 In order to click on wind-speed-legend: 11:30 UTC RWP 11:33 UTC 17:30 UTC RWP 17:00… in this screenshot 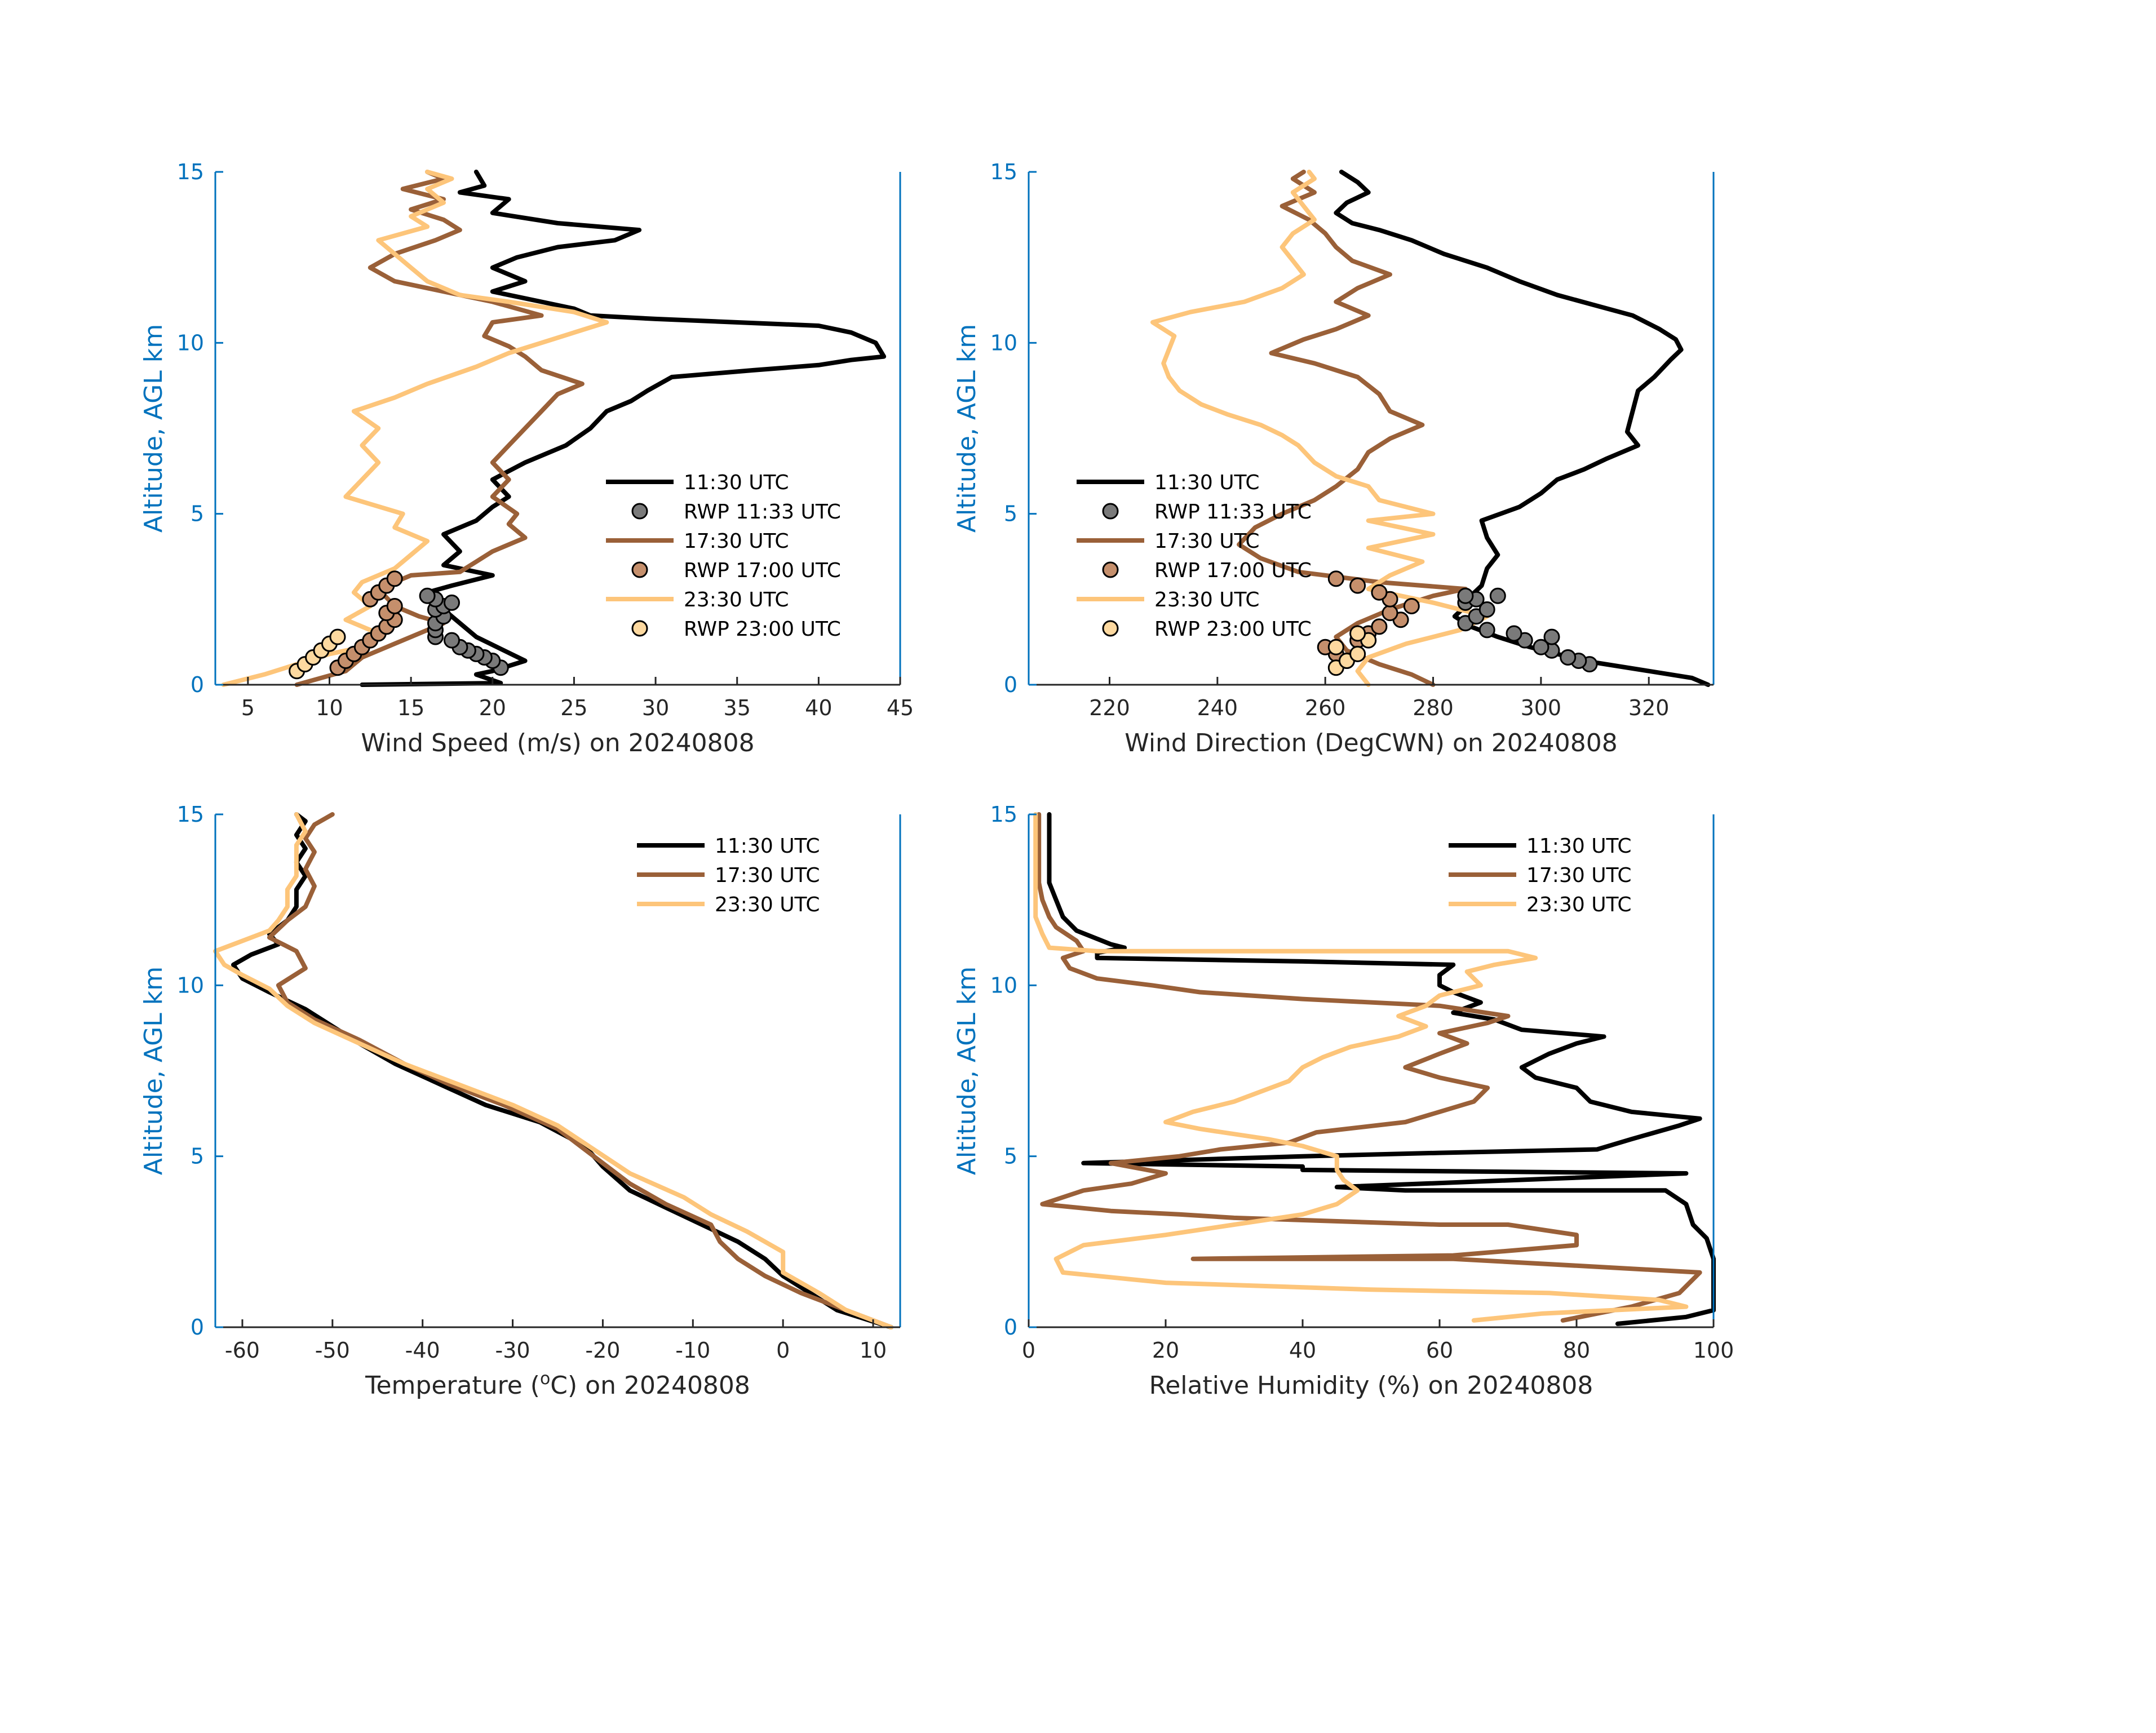, I will do `click(724, 556)`.